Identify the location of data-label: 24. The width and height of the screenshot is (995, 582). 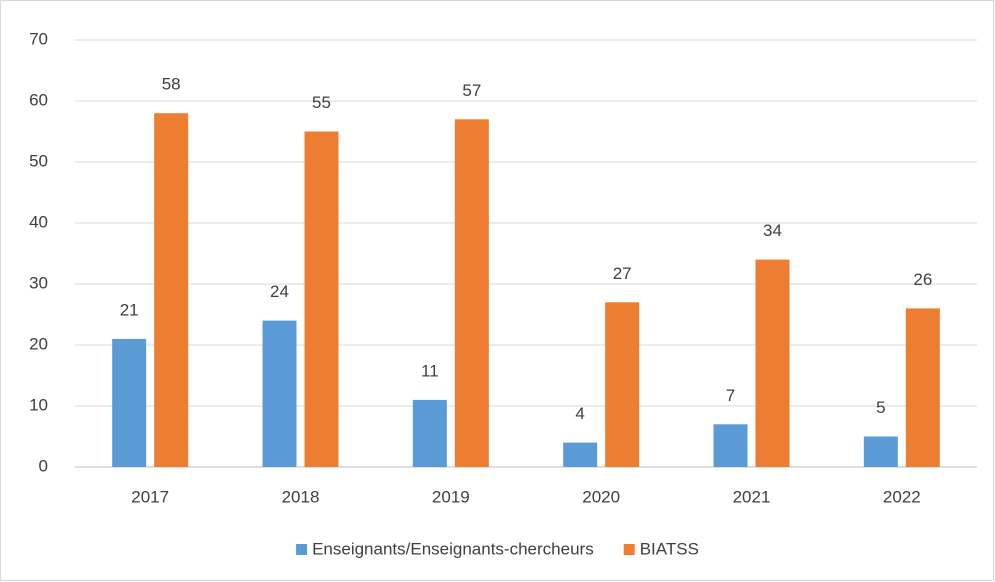
(279, 291).